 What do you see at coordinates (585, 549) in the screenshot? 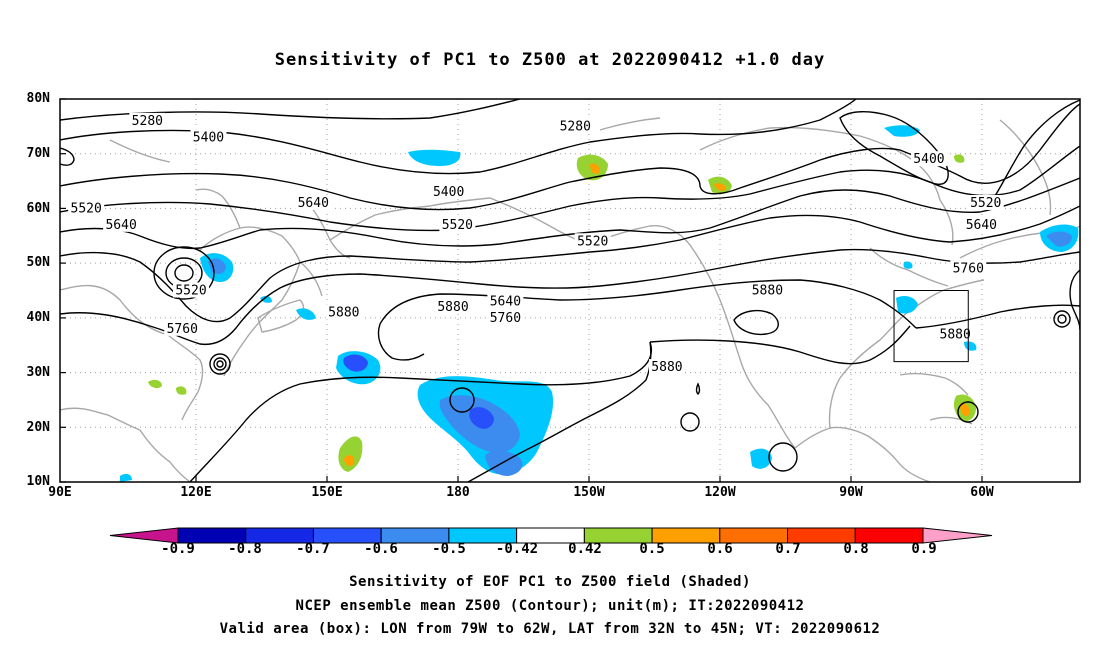
I see `colorbar-label: 0.42` at bounding box center [585, 549].